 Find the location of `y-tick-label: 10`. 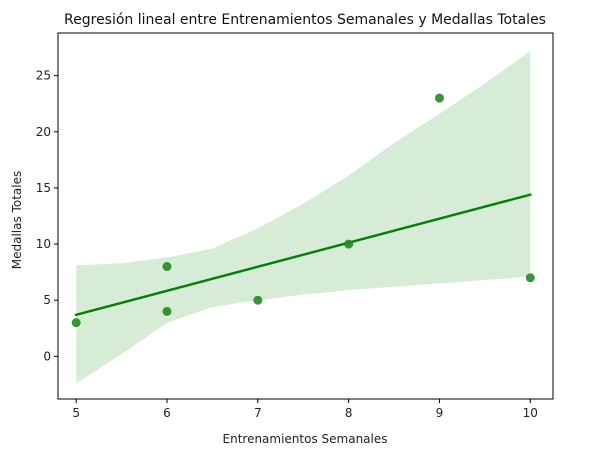

y-tick-label: 10 is located at coordinates (43, 244).